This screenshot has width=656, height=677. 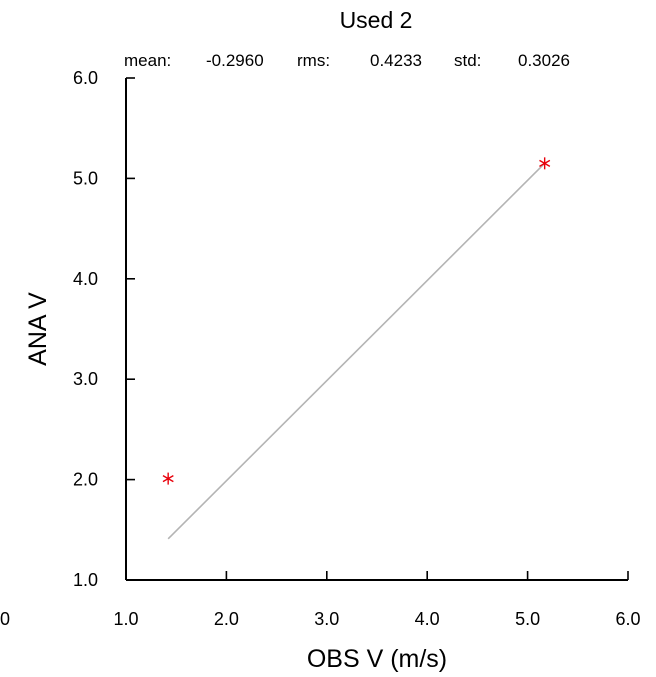 What do you see at coordinates (85, 178) in the screenshot?
I see `y-tick-label: 5.0` at bounding box center [85, 178].